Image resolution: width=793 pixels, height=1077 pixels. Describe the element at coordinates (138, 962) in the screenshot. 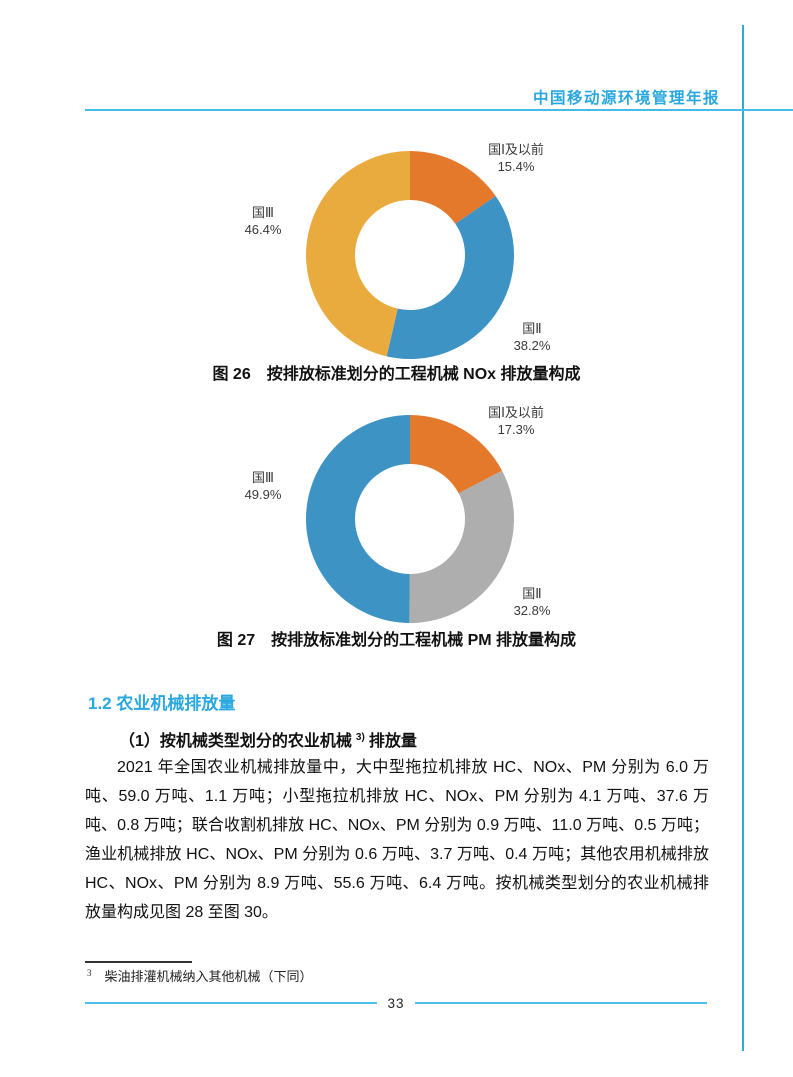

I see `footnote-separator` at that location.